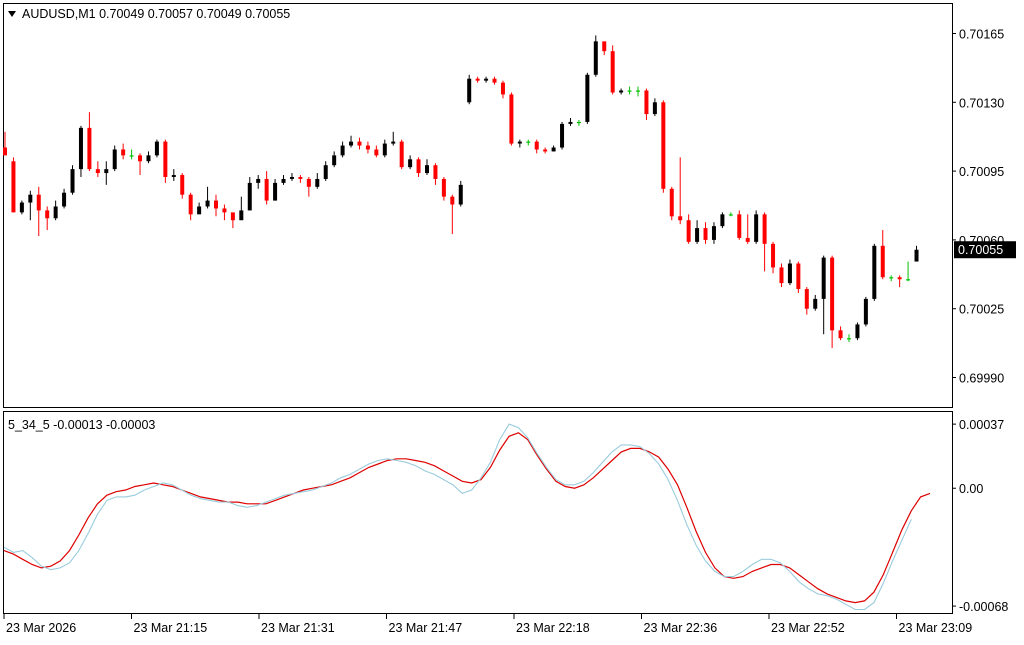 This screenshot has width=1024, height=645. Describe the element at coordinates (985, 250) in the screenshot. I see `current-price-tag: 0.70055` at that location.